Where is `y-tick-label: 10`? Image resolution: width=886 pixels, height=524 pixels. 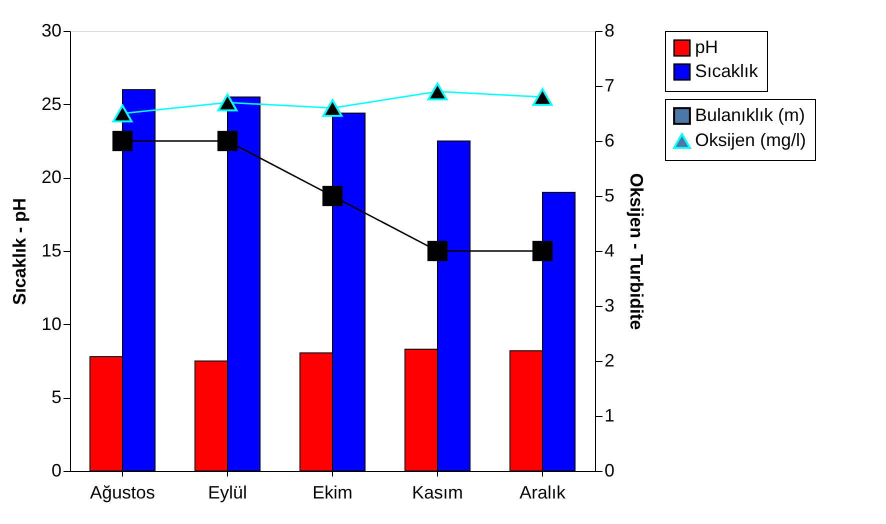
y-tick-label: 10 is located at coordinates (51, 324).